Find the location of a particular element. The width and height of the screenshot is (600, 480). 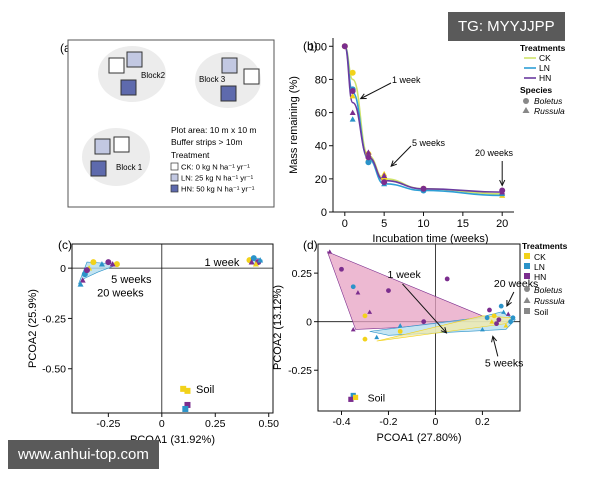

block1-label: Block 1 is located at coordinates (129, 167).